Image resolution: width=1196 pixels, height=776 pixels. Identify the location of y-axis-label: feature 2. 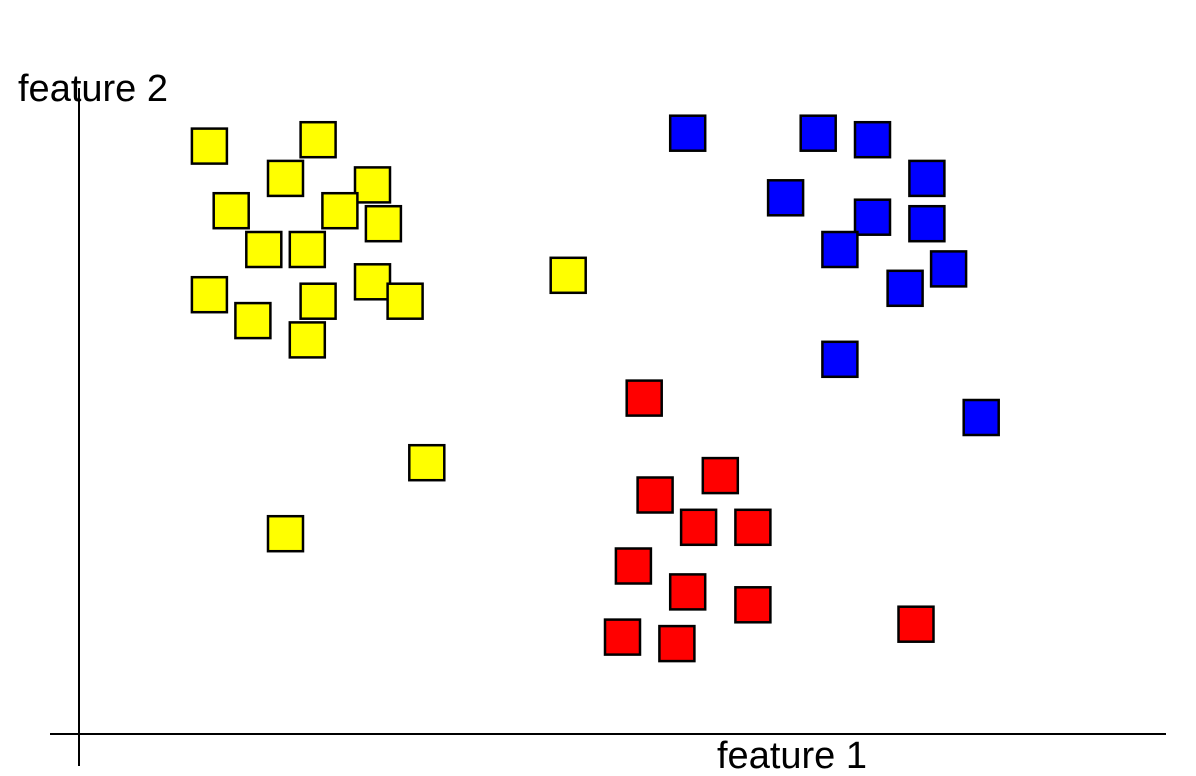
(93, 89).